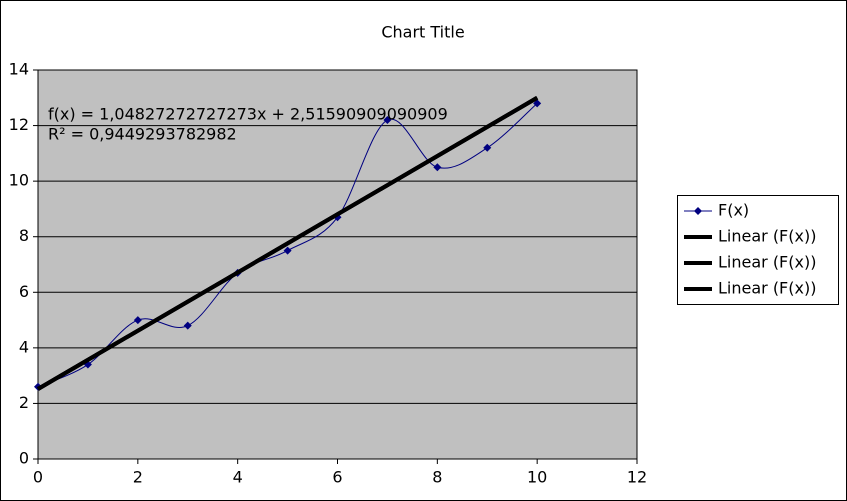 The height and width of the screenshot is (501, 847). What do you see at coordinates (337, 477) in the screenshot?
I see `x-tick-label: 6` at bounding box center [337, 477].